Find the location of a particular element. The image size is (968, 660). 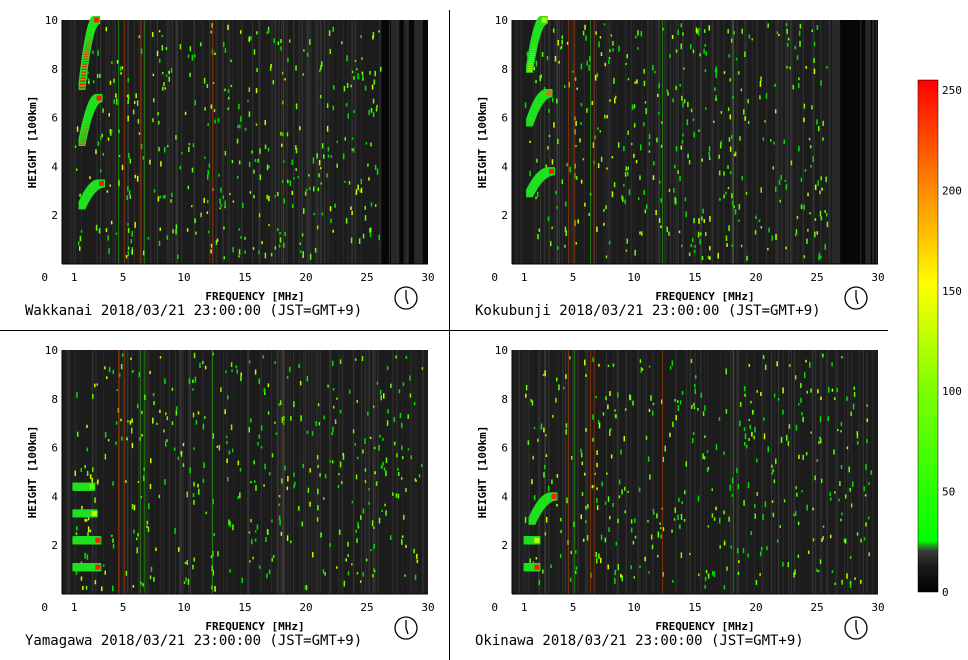

x-tick-label: 10 is located at coordinates (633, 277).